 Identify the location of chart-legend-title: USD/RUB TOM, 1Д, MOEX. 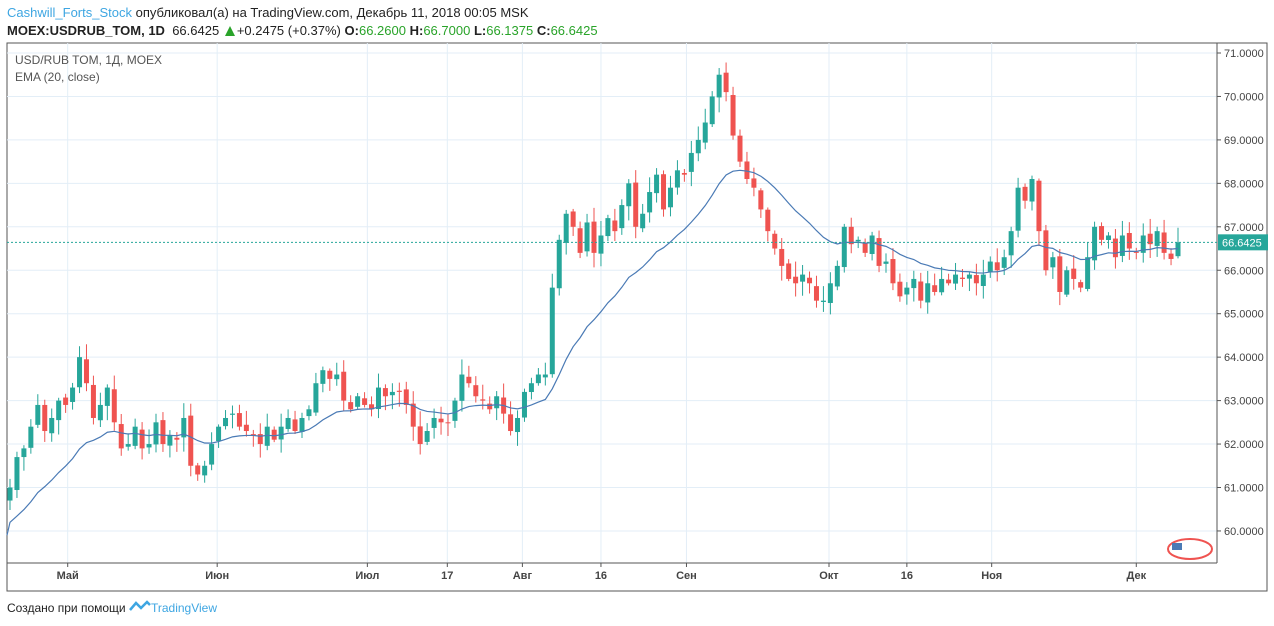
(89, 60).